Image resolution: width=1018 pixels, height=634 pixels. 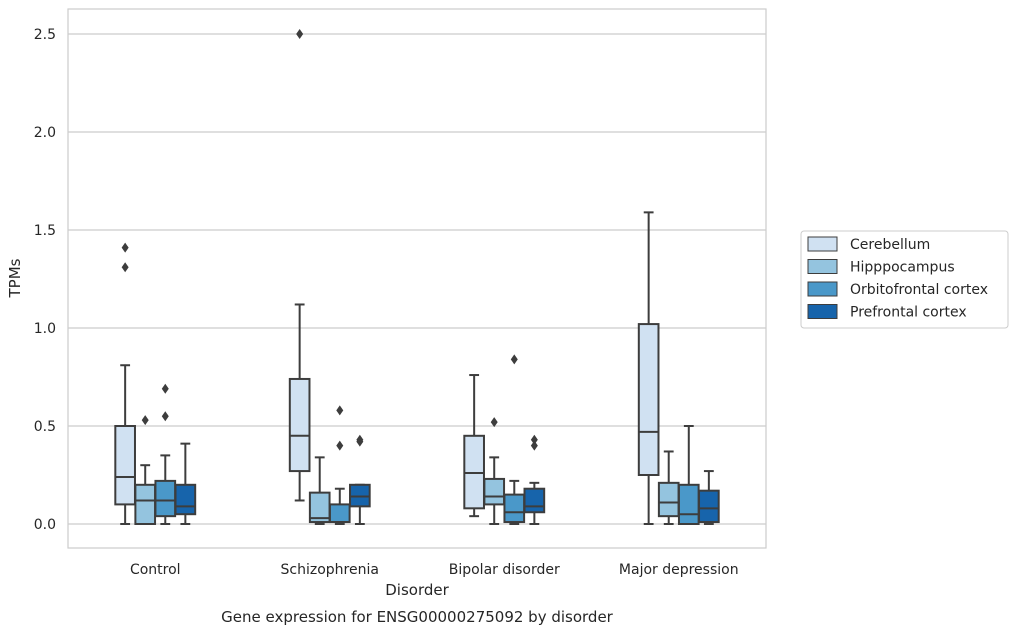 I want to click on y-axis-title: TPMs, so click(x=15, y=278).